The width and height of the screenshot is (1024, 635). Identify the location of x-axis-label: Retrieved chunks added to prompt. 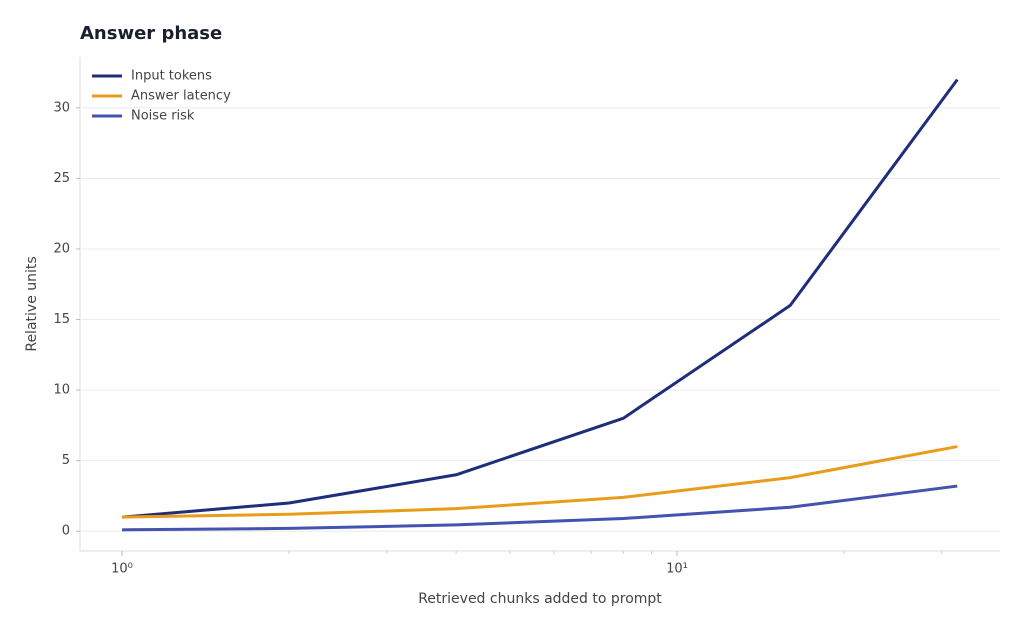
(540, 599).